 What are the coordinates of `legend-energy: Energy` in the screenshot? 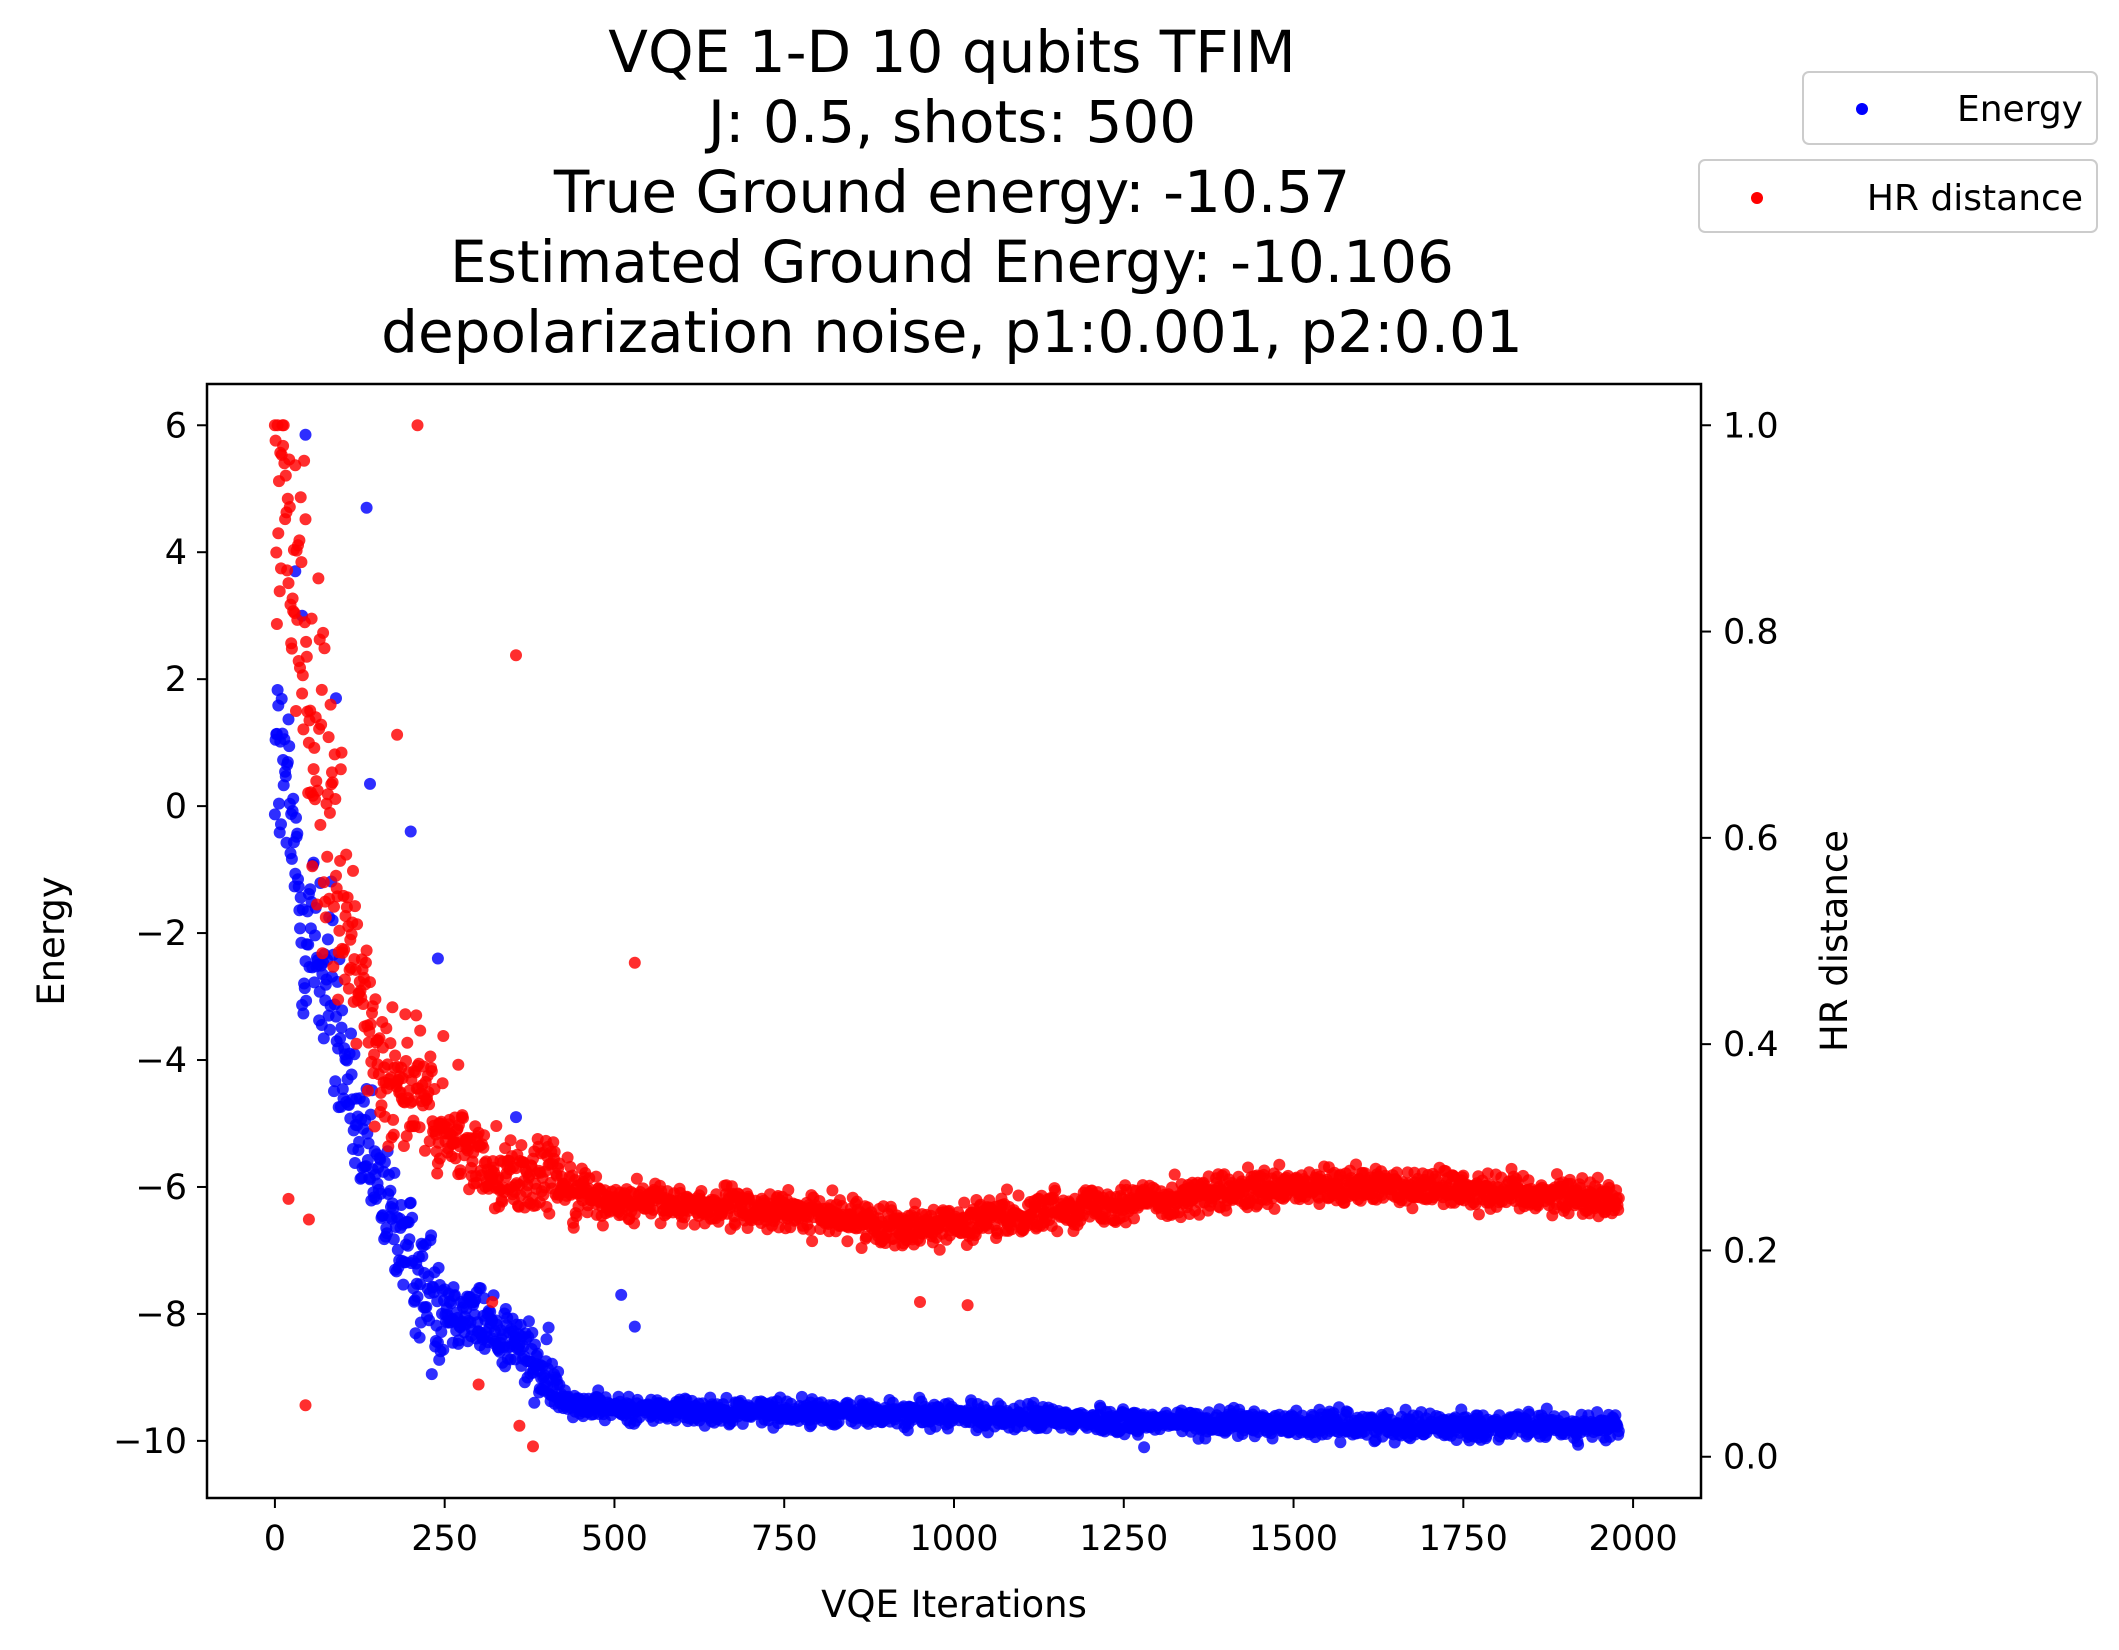 It's located at (1950, 108).